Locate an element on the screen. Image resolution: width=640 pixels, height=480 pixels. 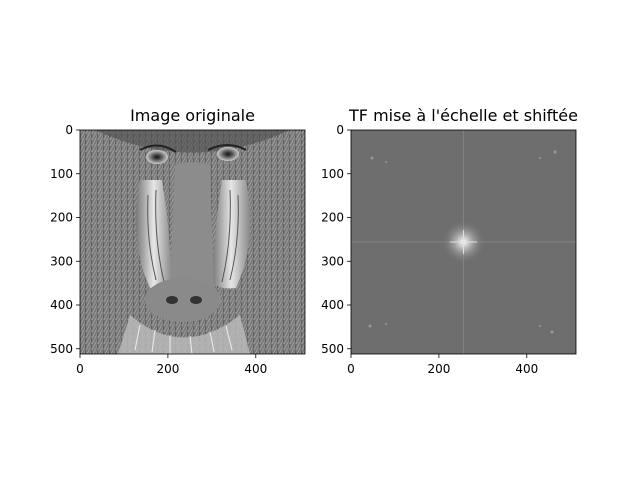
left-cheek is located at coordinates (153, 234).